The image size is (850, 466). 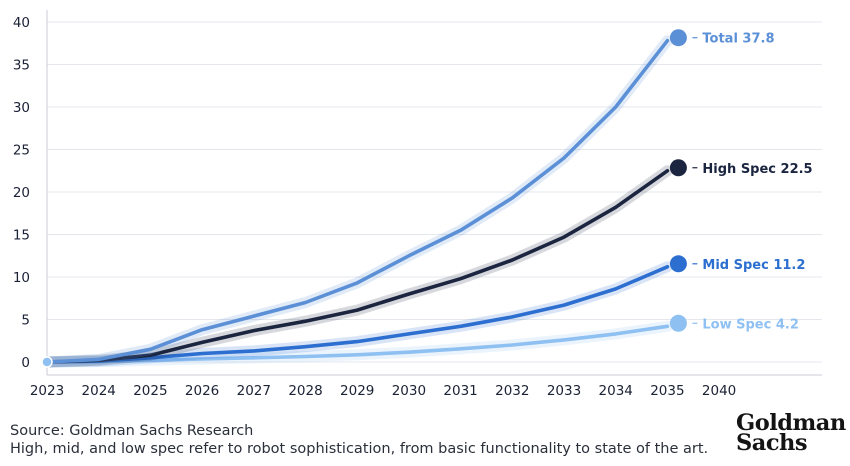 What do you see at coordinates (202, 391) in the screenshot?
I see `x-tick-label-2026: 2026` at bounding box center [202, 391].